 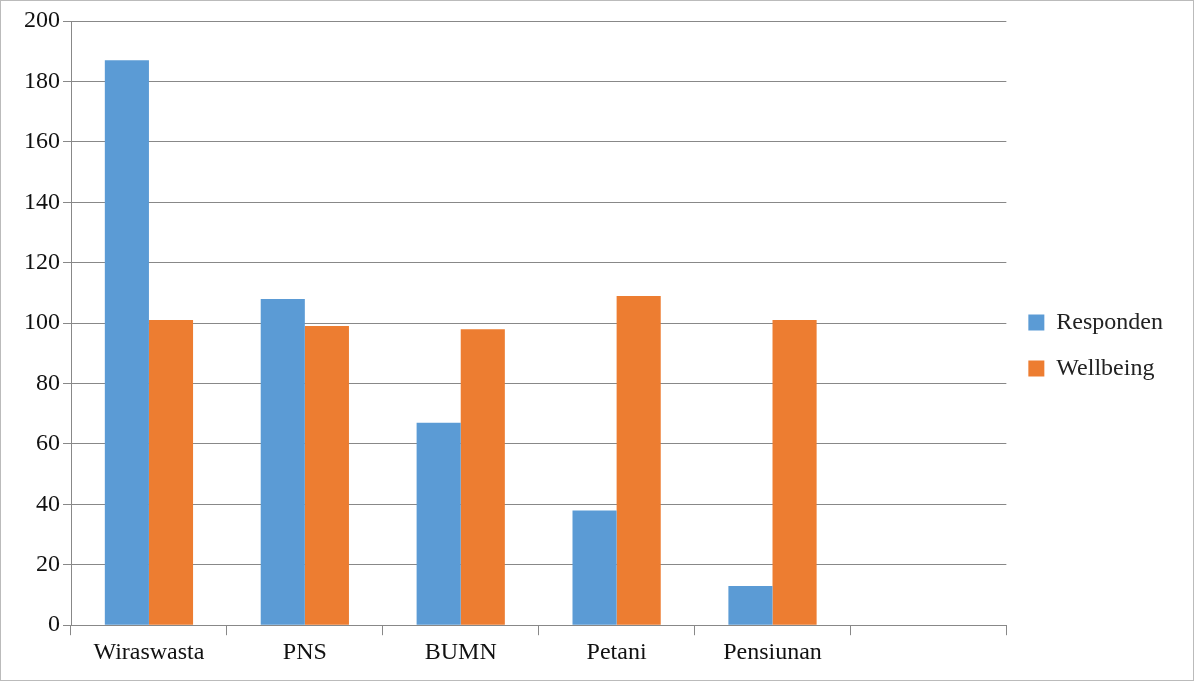 I want to click on x-tick-label: Pensiunan, so click(x=772, y=650).